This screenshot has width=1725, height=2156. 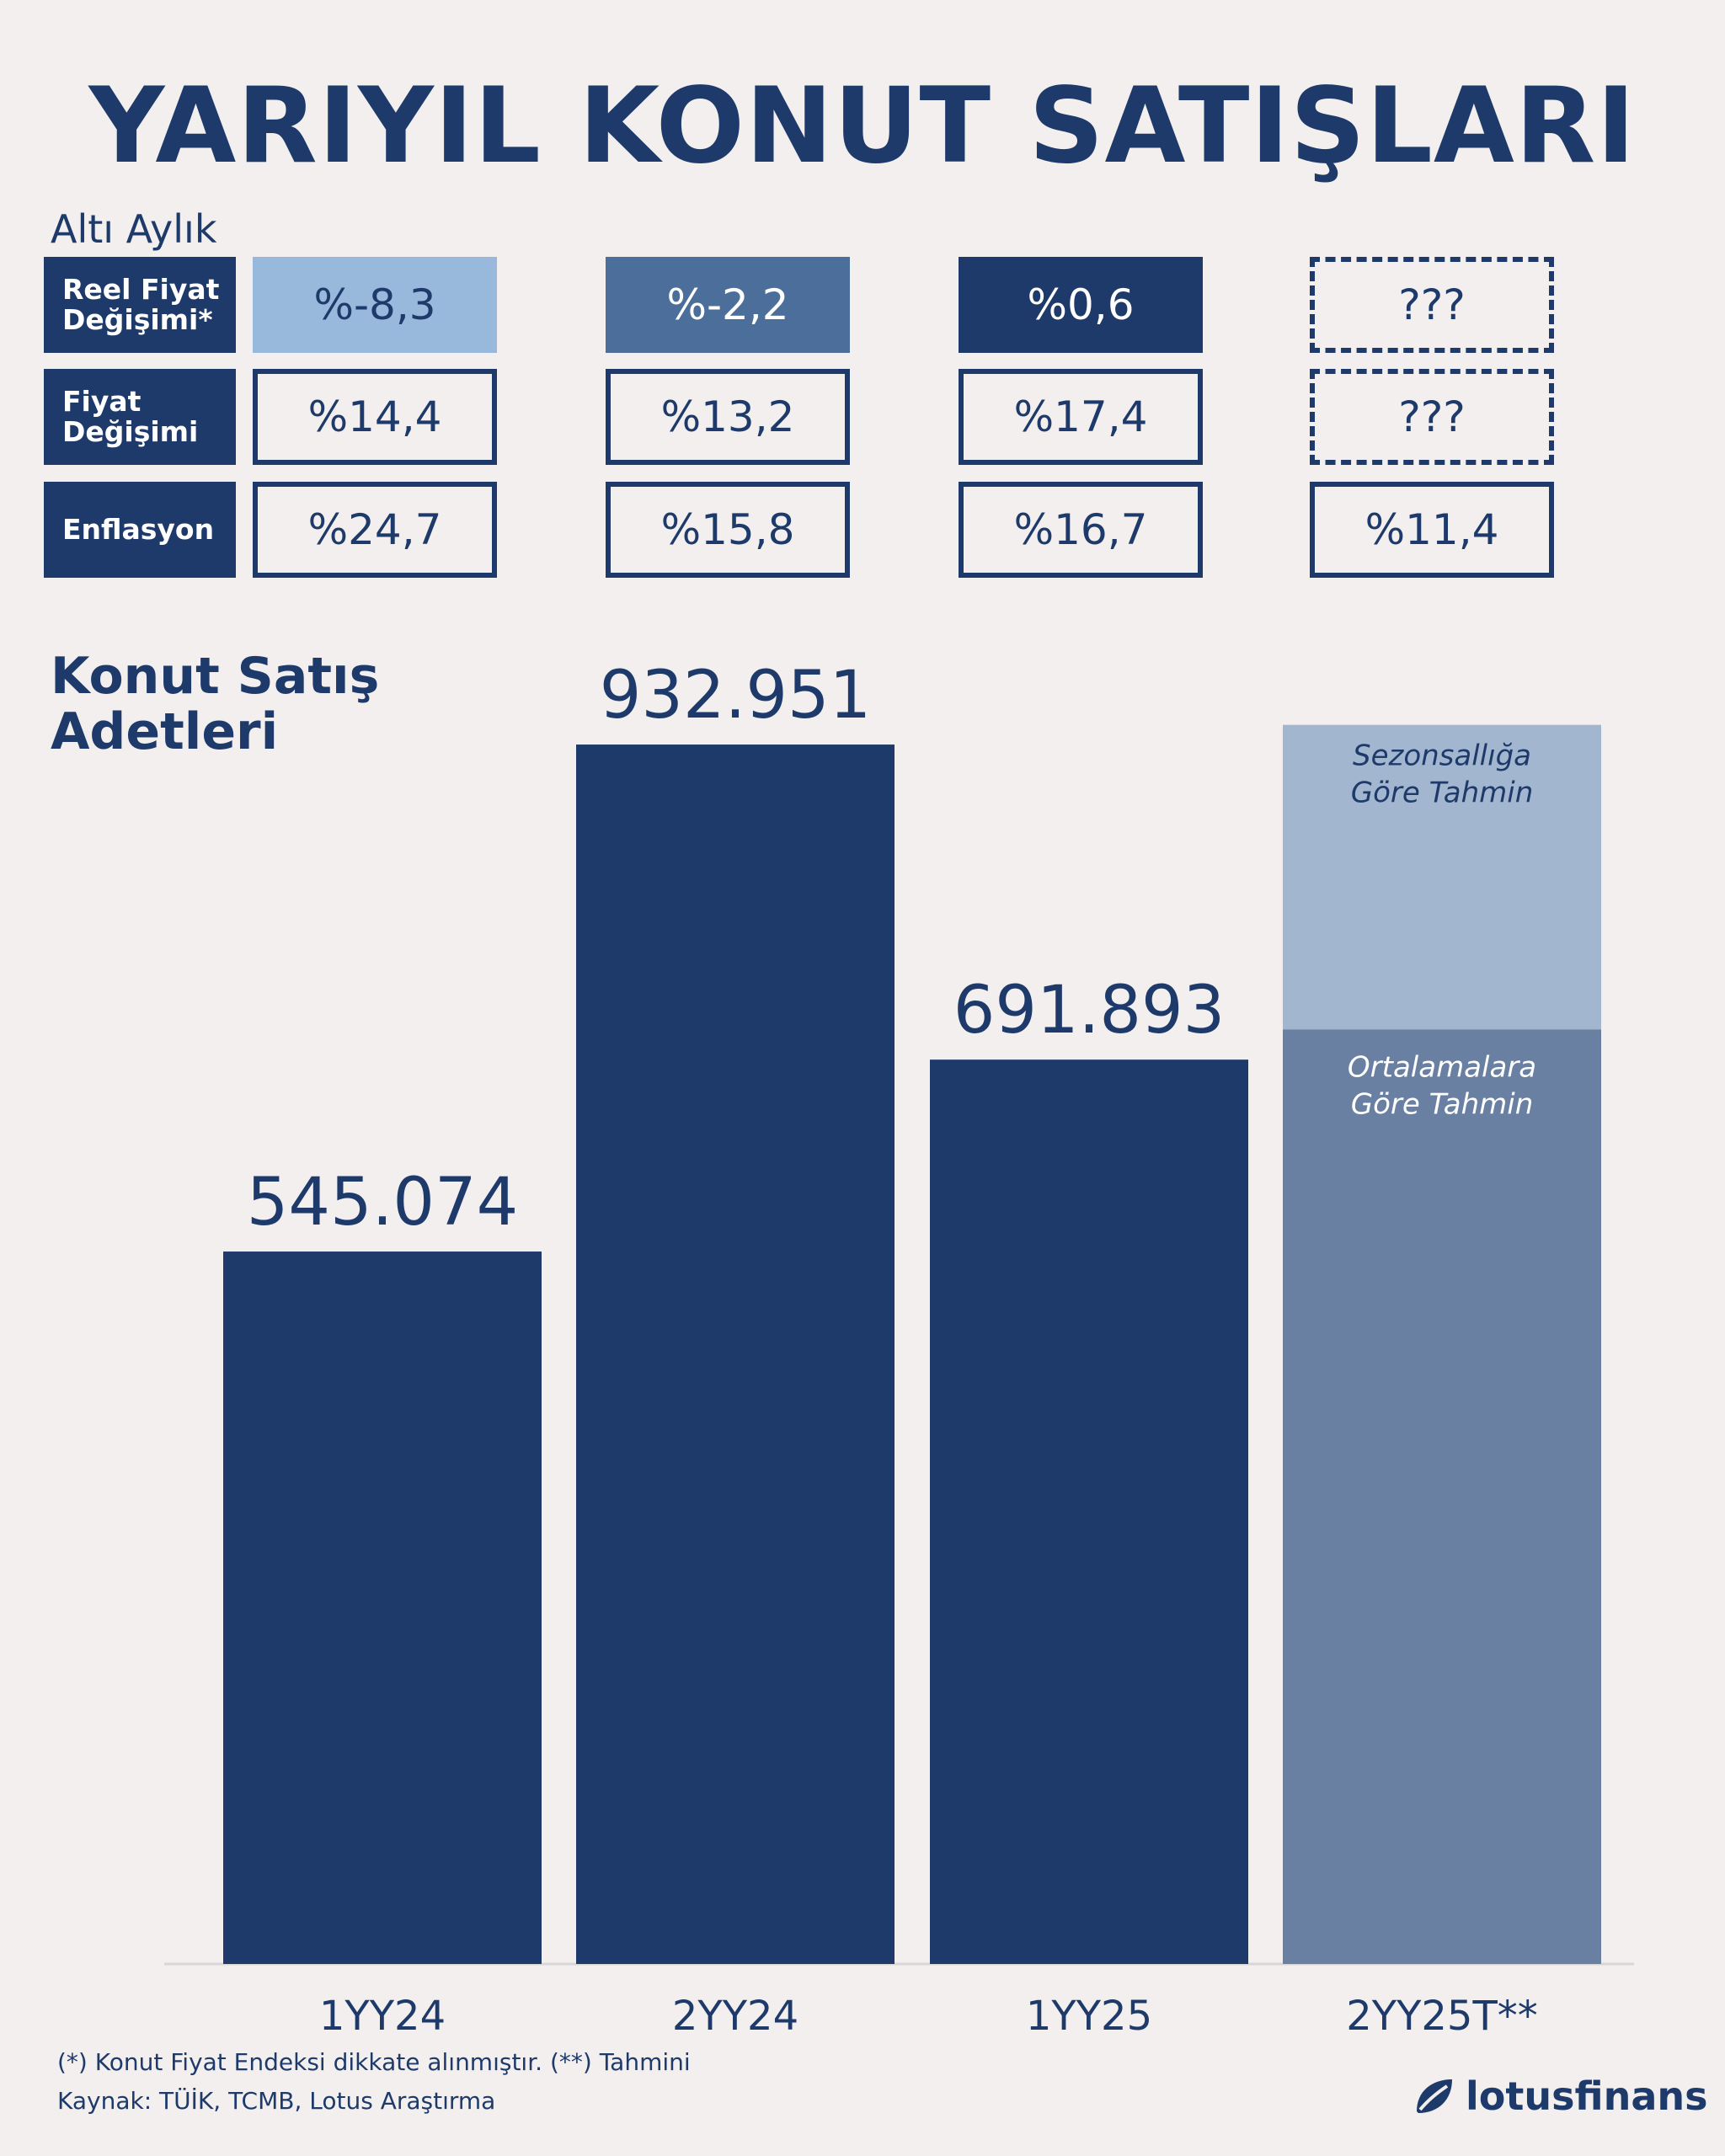 What do you see at coordinates (1081, 530) in the screenshot?
I see `inflation-cell-1yy25: %16,7` at bounding box center [1081, 530].